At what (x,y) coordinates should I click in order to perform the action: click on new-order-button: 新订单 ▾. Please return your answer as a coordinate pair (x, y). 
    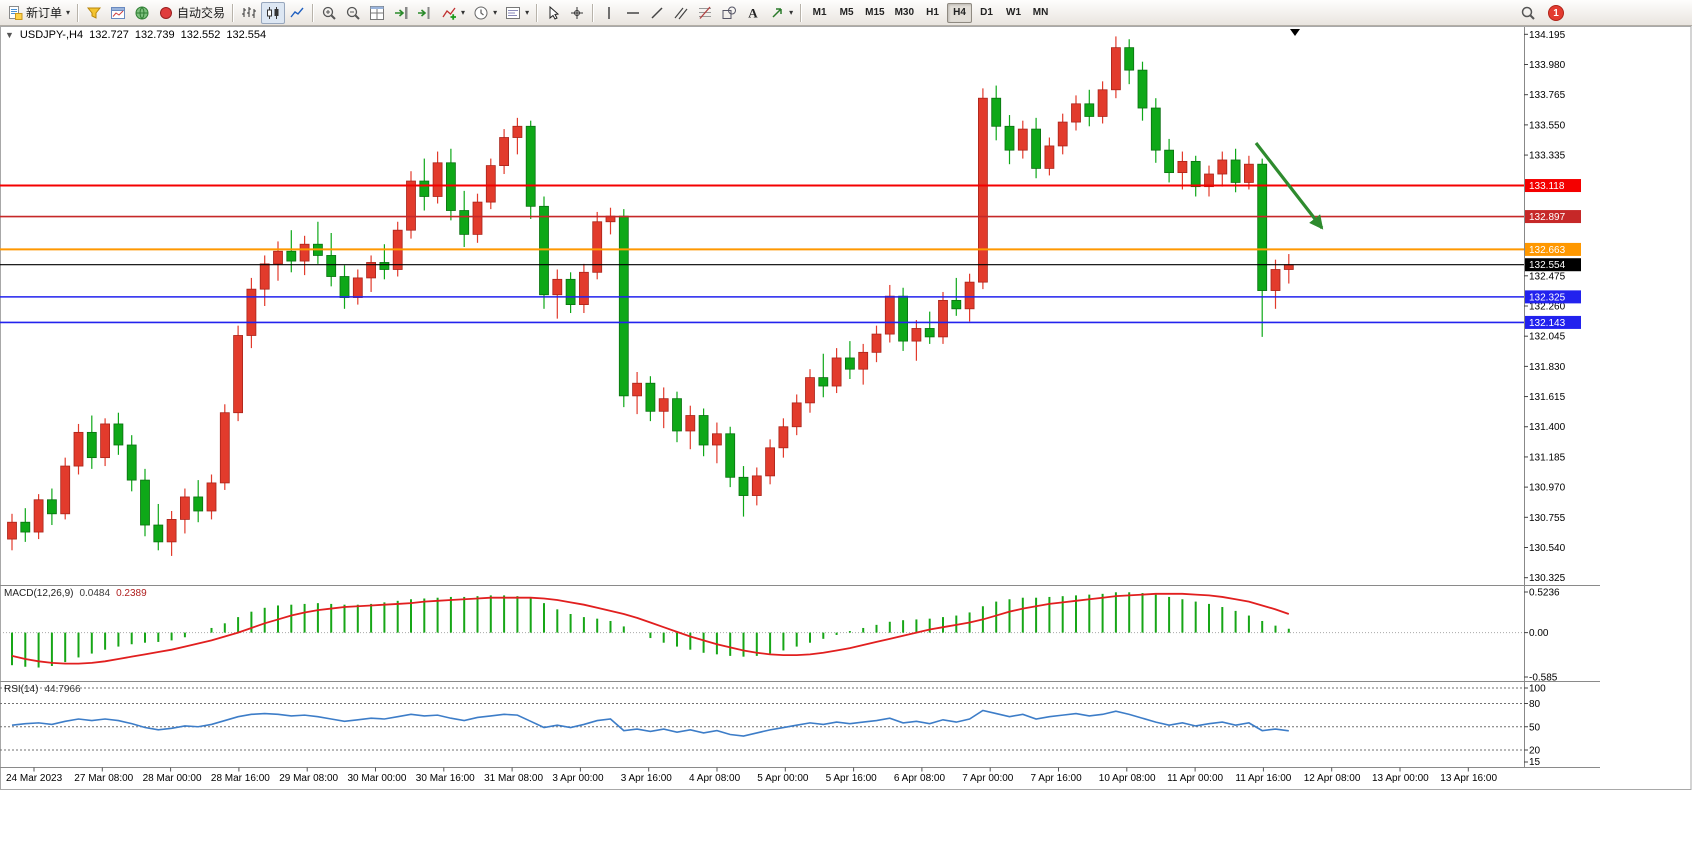
    Looking at the image, I should click on (38, 13).